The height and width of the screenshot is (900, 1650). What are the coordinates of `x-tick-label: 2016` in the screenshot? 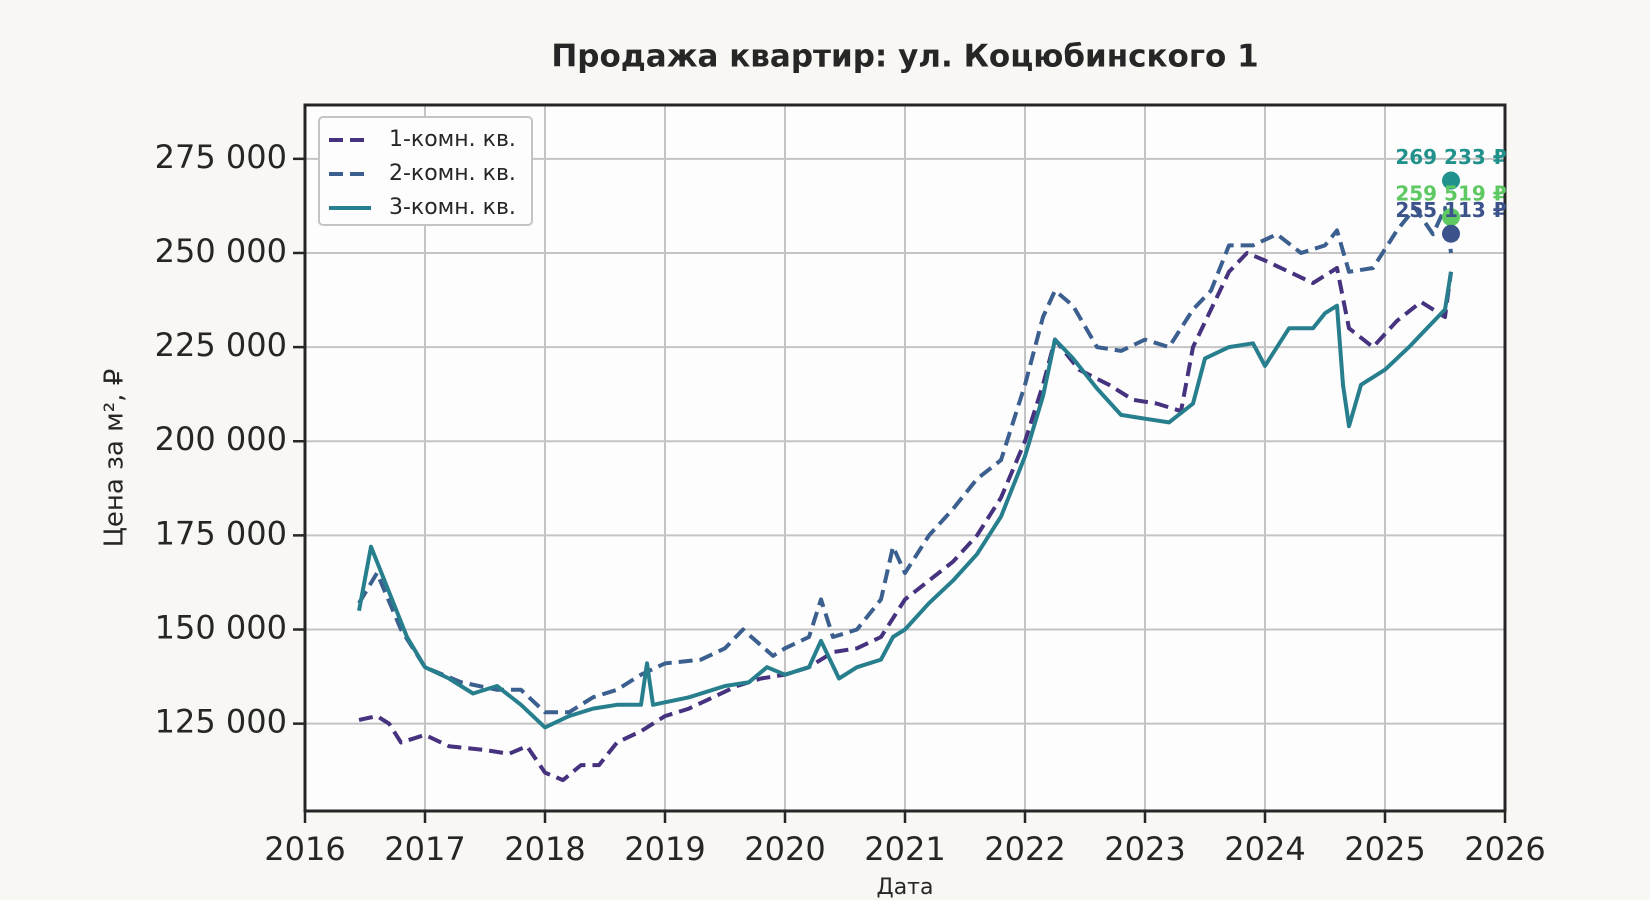 It's located at (304, 849).